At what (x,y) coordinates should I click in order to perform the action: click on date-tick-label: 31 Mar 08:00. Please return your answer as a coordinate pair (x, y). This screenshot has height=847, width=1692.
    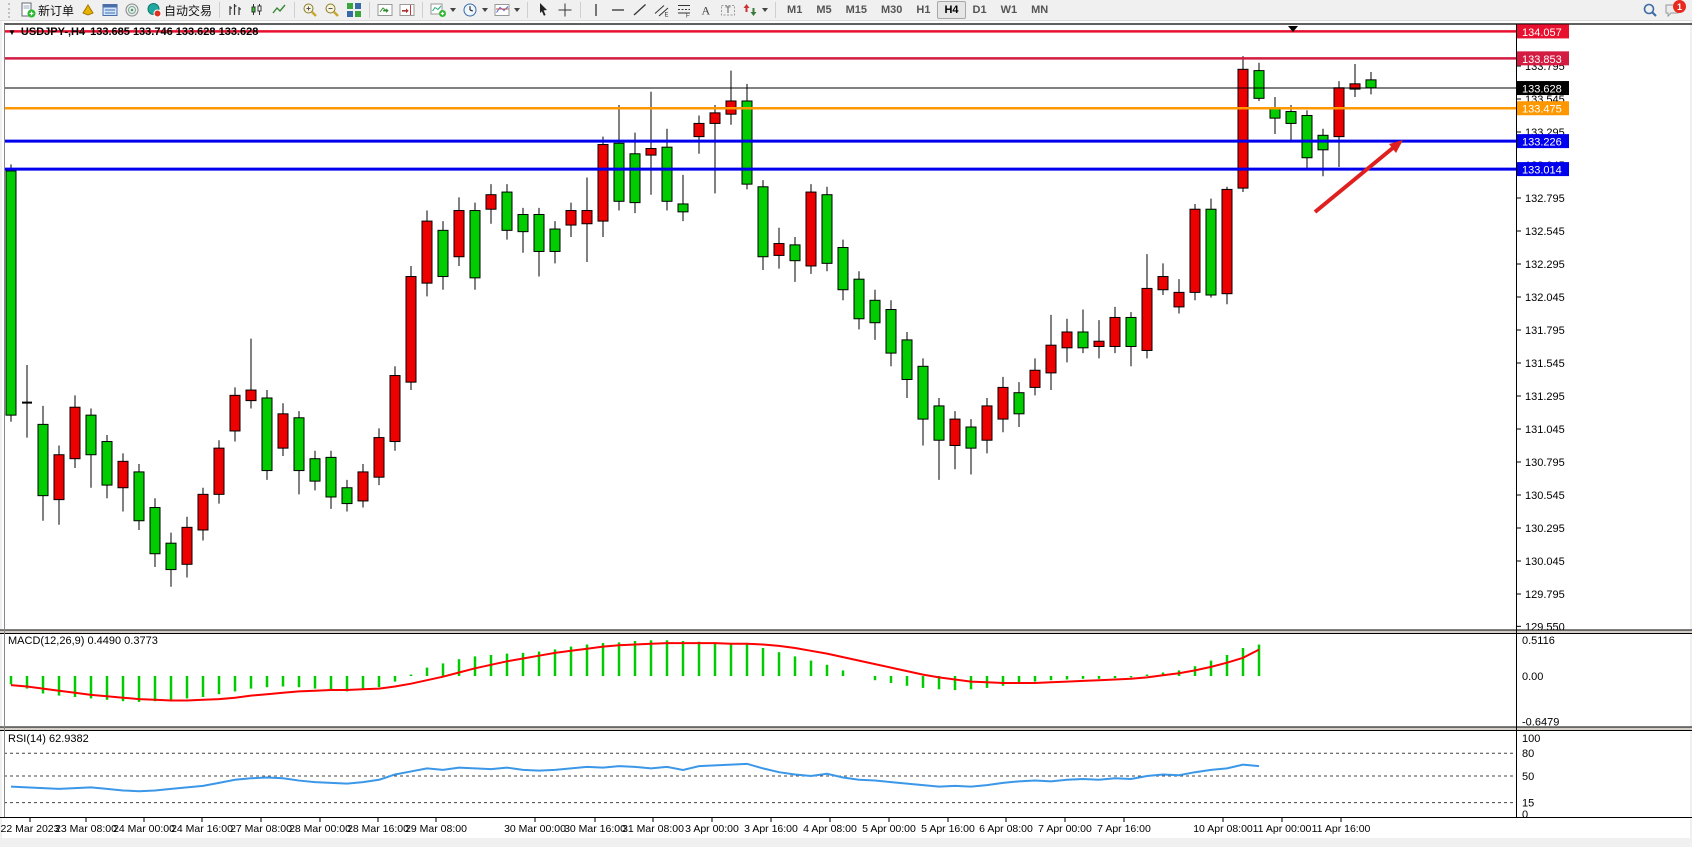
    Looking at the image, I should click on (653, 829).